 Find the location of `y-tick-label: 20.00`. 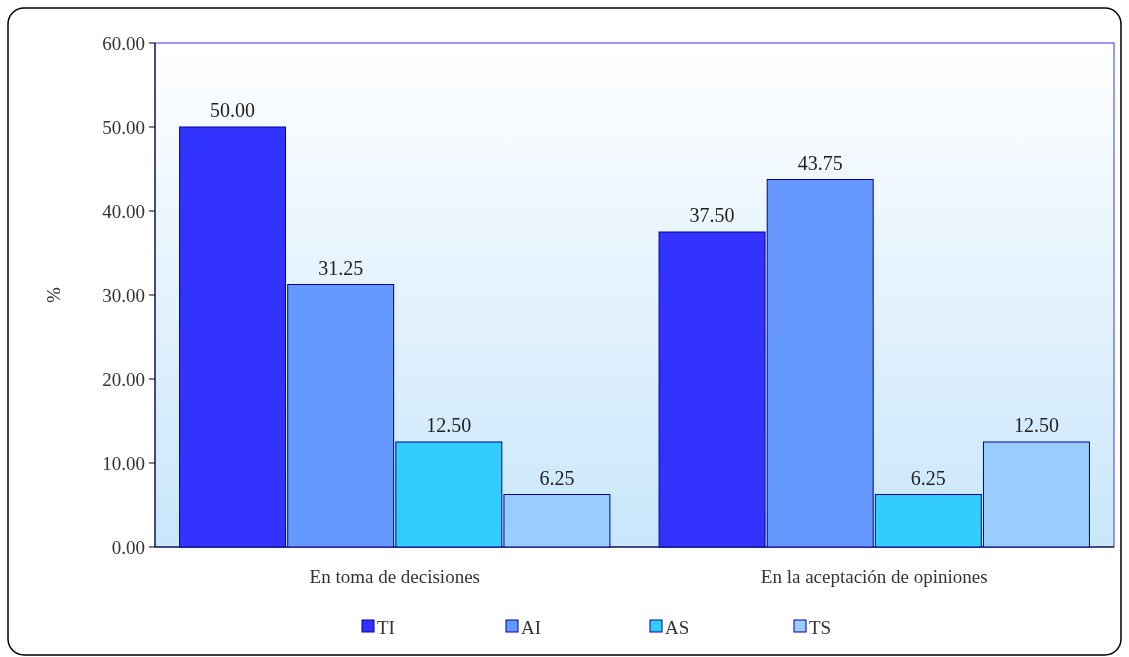

y-tick-label: 20.00 is located at coordinates (123, 379).